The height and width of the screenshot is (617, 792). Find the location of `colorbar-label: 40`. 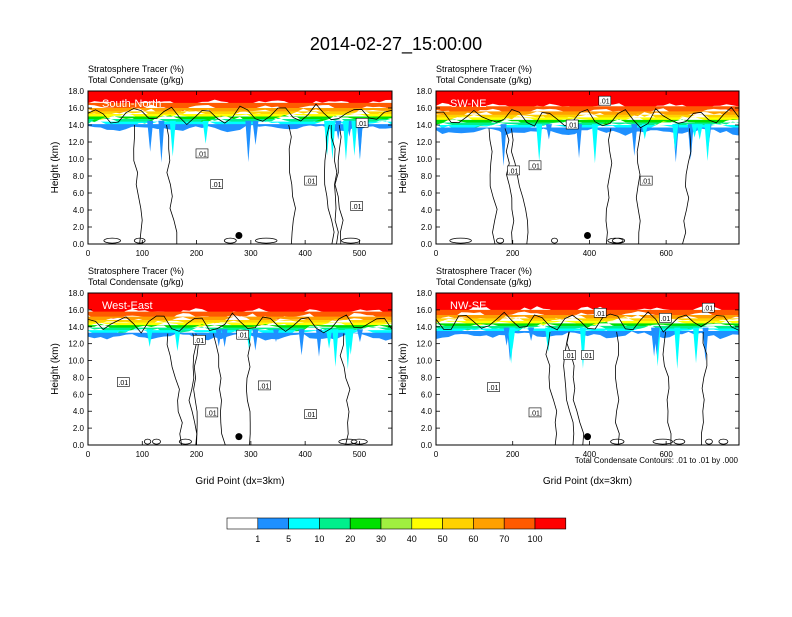

colorbar-label: 40 is located at coordinates (412, 539).